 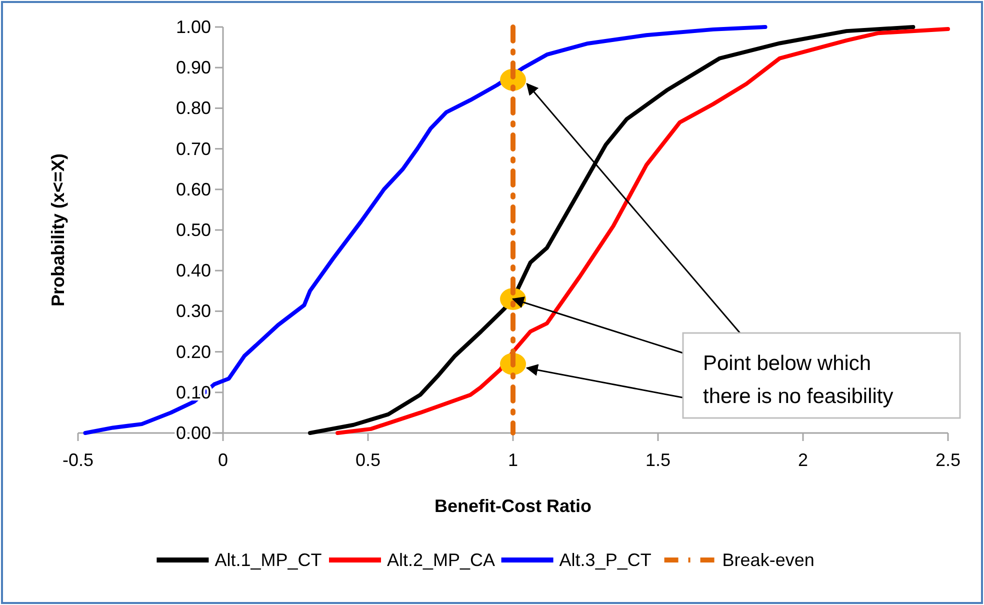 What do you see at coordinates (513, 506) in the screenshot?
I see `x-axis-title: Benefit-Cost Ratio` at bounding box center [513, 506].